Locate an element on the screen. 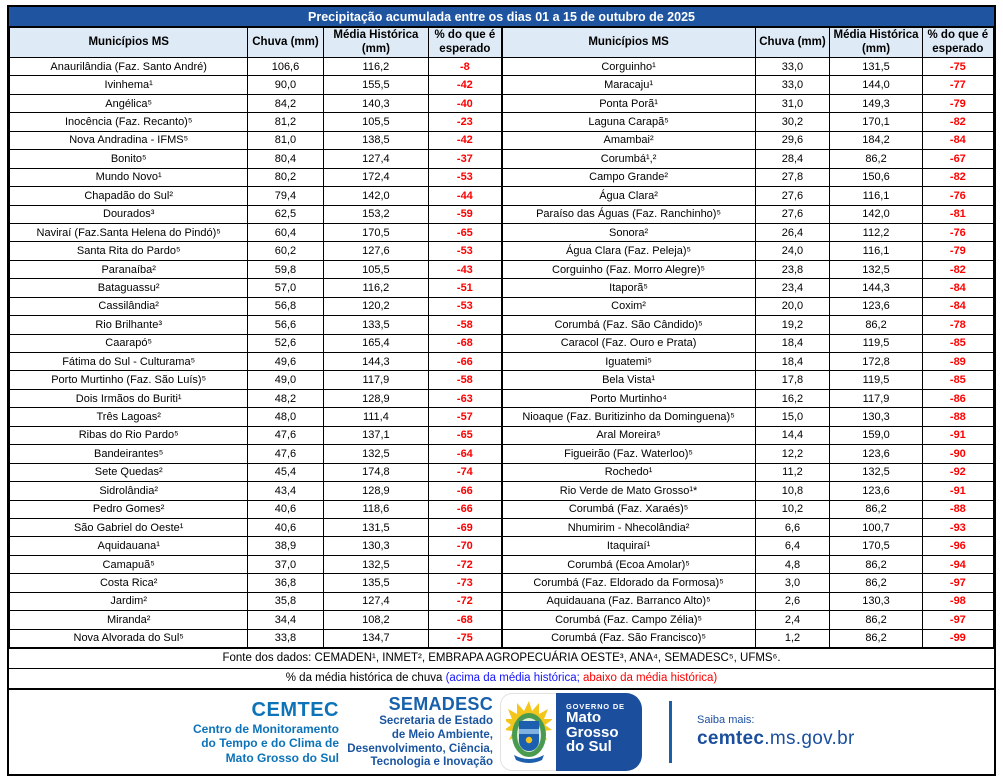  percent-of-expected-value: -78 is located at coordinates (958, 325).